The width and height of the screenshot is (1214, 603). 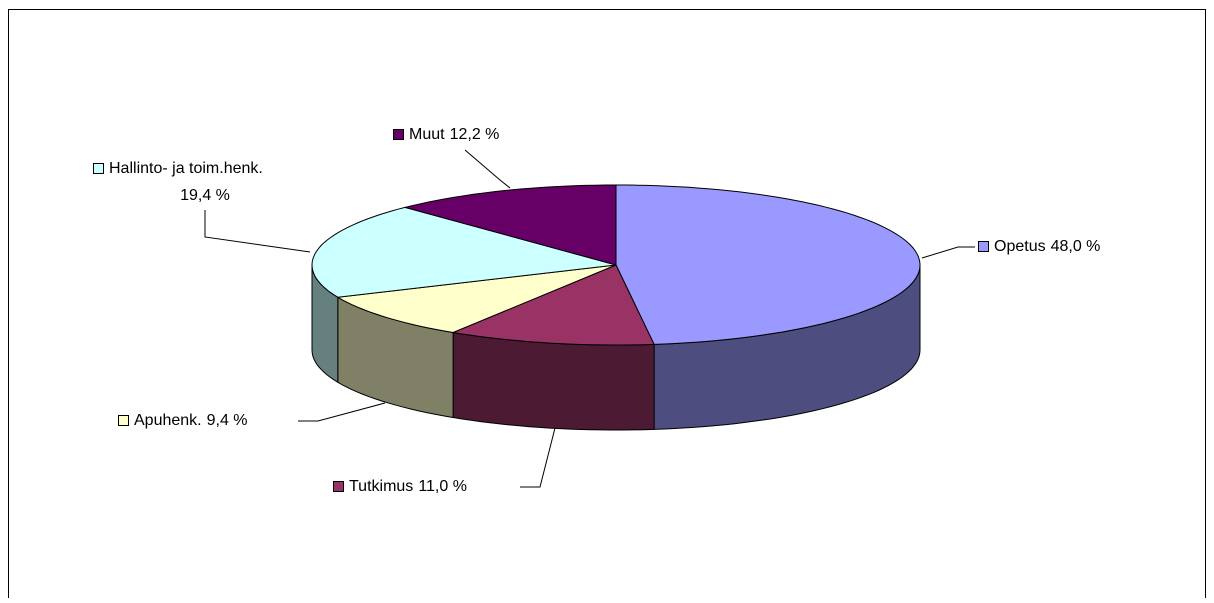 What do you see at coordinates (1020, 246) in the screenshot?
I see `slice-category: Opetus` at bounding box center [1020, 246].